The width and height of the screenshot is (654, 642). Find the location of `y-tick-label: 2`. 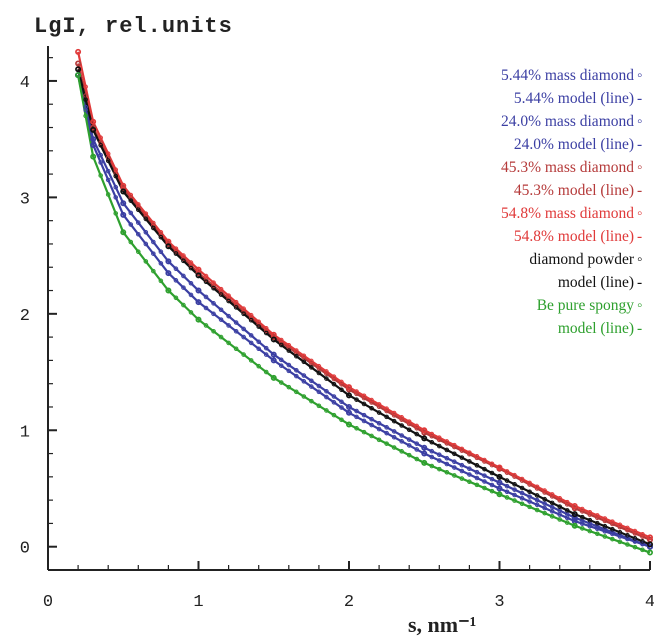

y-tick-label: 2 is located at coordinates (25, 316).